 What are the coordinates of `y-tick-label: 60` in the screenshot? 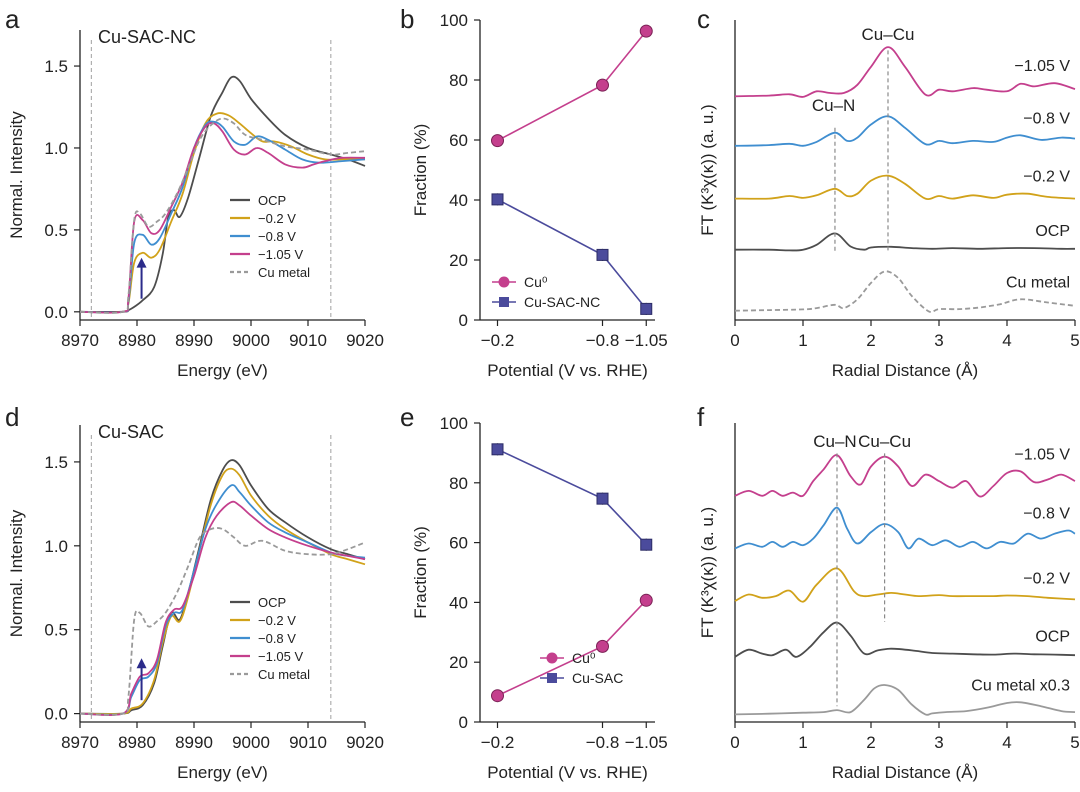 It's located at (458, 140).